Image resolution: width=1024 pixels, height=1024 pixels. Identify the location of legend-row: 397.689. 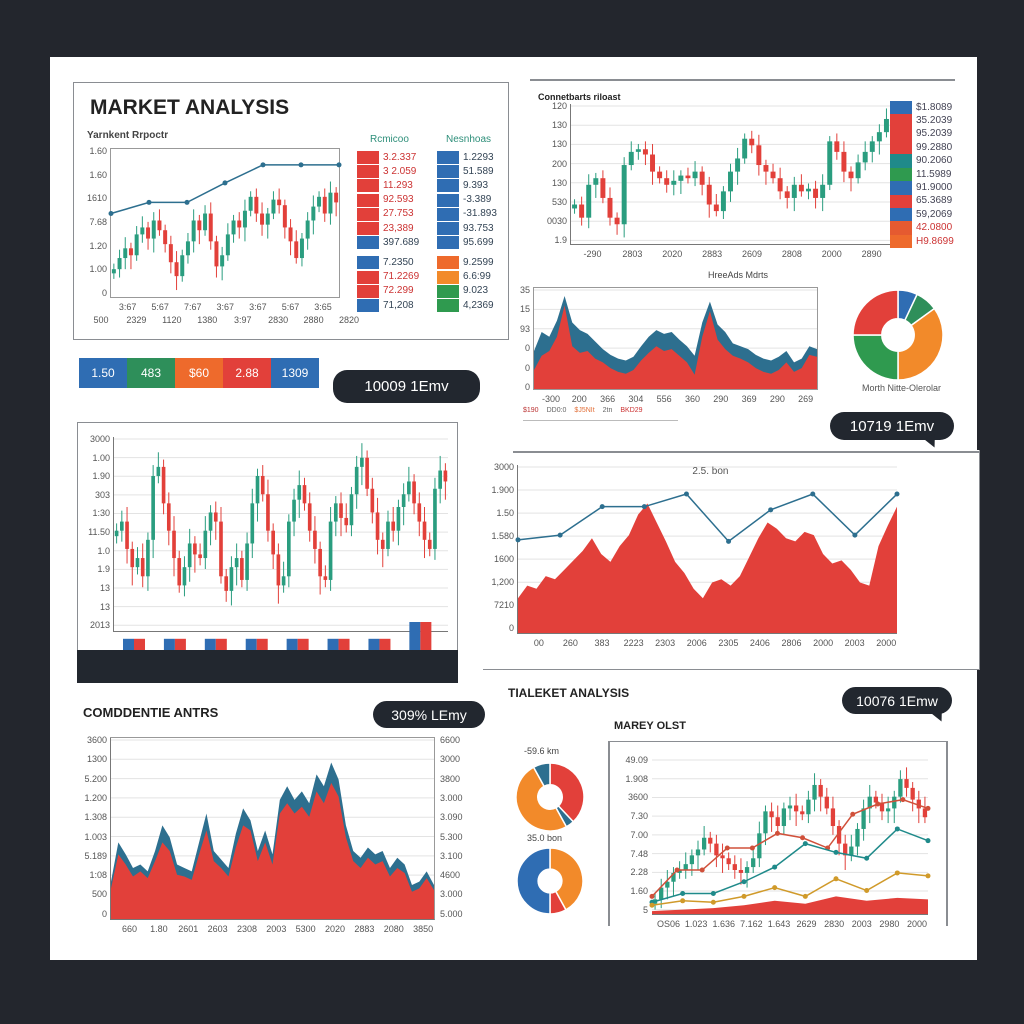
(388, 243).